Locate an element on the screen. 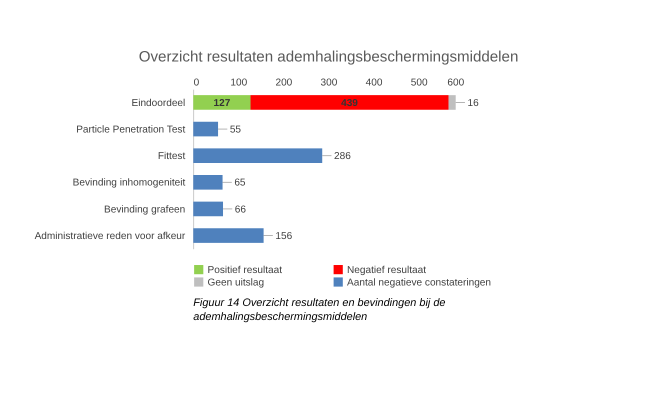  data-label: 16 is located at coordinates (473, 103).